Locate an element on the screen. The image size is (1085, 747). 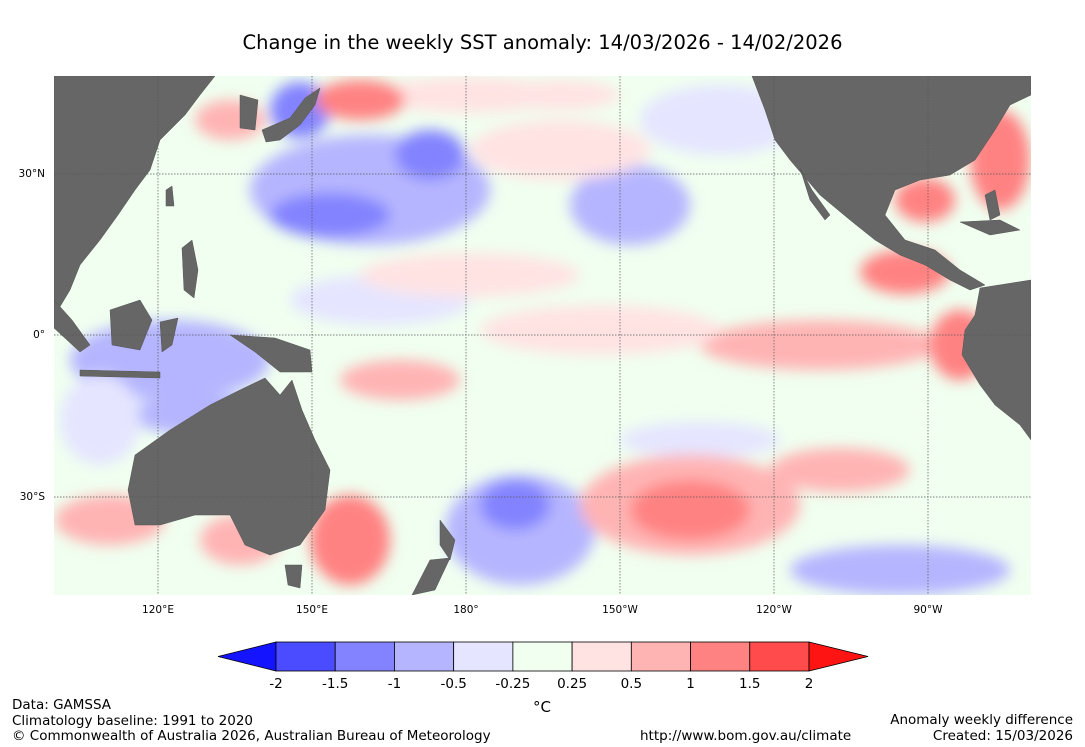
nz-south-island is located at coordinates (431, 576).